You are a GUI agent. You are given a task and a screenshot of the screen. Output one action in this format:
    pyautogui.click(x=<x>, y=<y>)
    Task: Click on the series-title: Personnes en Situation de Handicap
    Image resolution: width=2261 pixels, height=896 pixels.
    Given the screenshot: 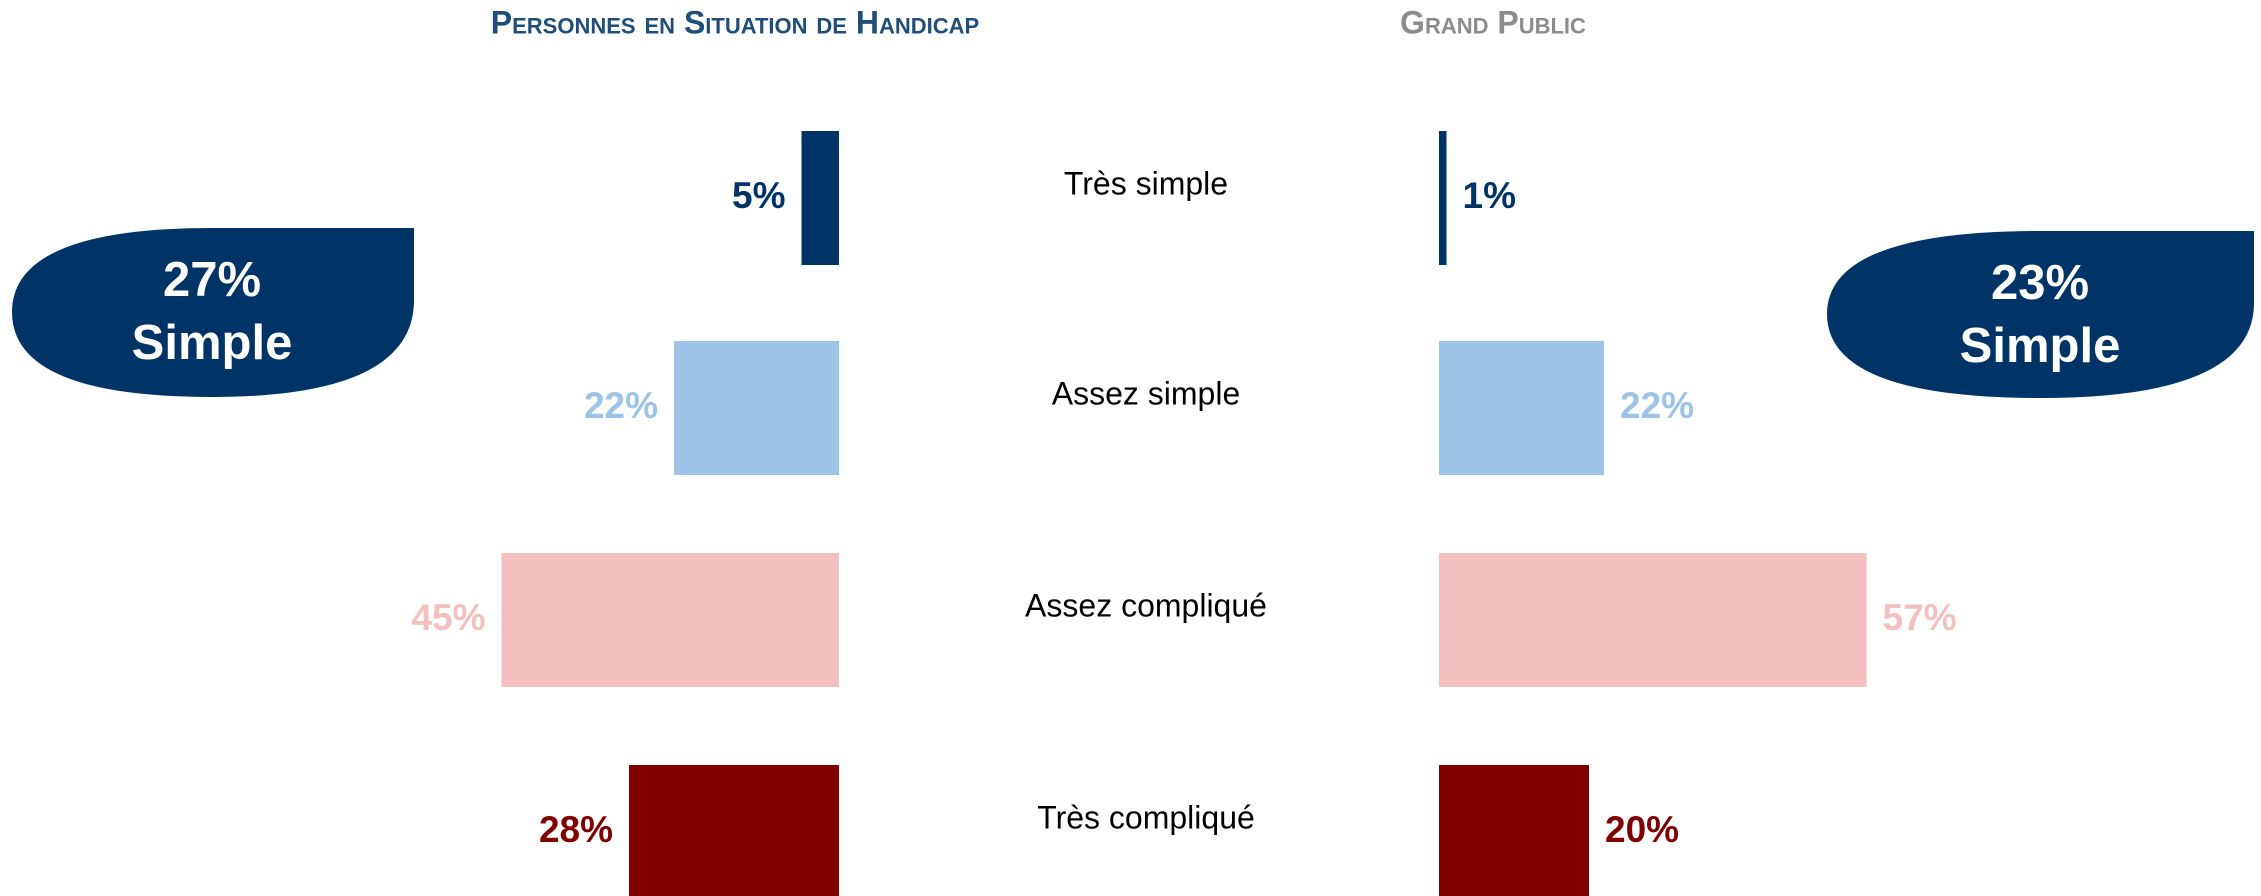 What is the action you would take?
    pyautogui.click(x=735, y=22)
    